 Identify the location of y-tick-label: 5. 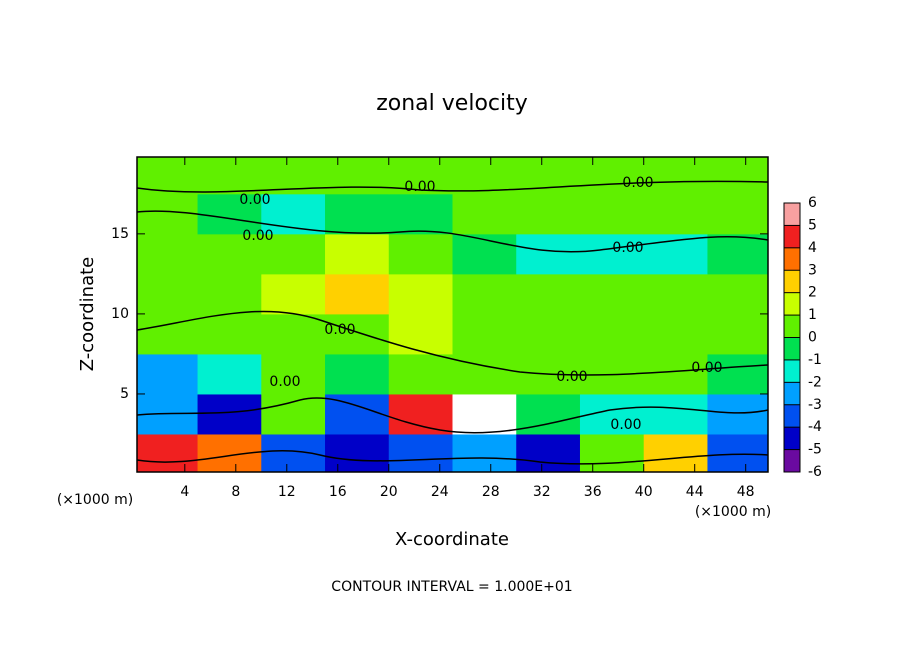
(124, 394).